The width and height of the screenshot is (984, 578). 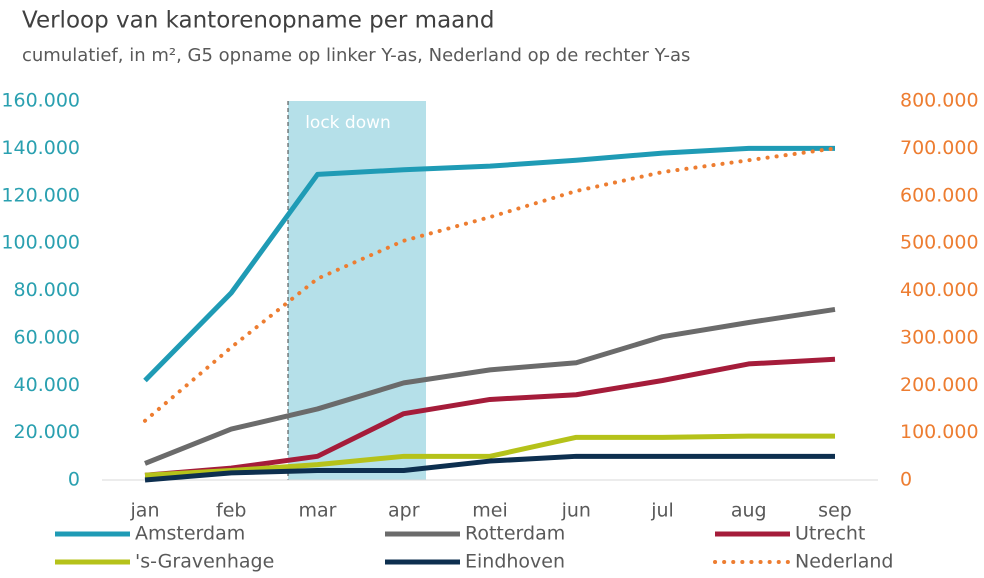 What do you see at coordinates (749, 511) in the screenshot?
I see `x-tick-label: aug` at bounding box center [749, 511].